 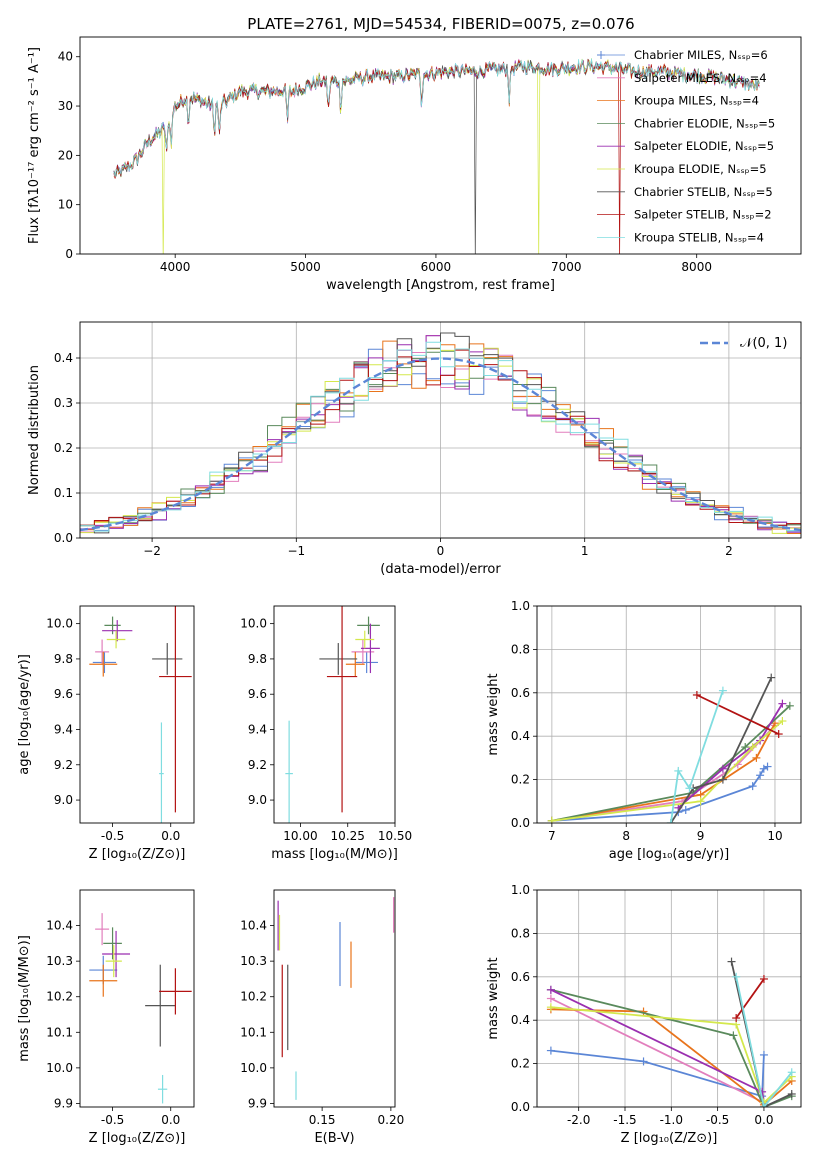 I want to click on y-tick-label: 9.6, so click(x=63, y=694).